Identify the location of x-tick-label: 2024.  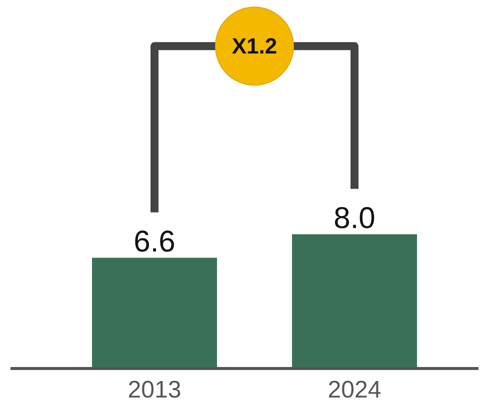
(355, 390).